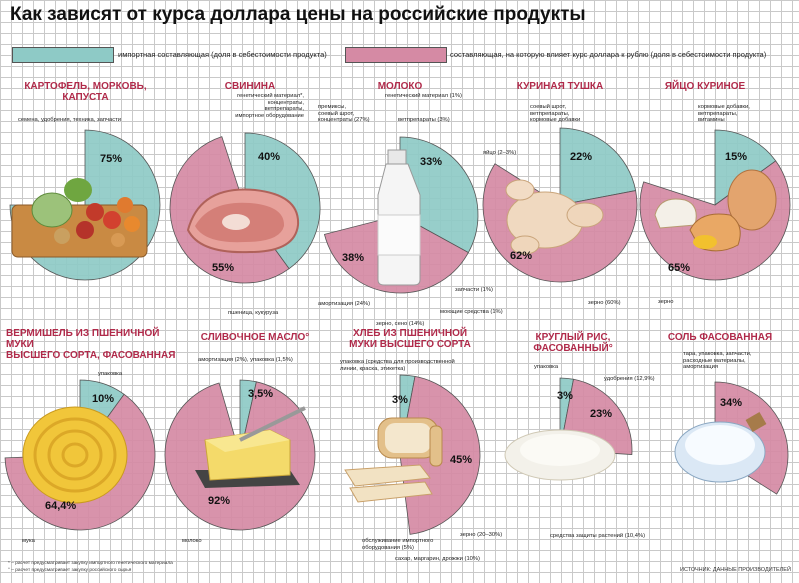 Image resolution: width=799 pixels, height=583 pixels. What do you see at coordinates (75, 455) in the screenshot?
I see `pasta-icon` at bounding box center [75, 455].